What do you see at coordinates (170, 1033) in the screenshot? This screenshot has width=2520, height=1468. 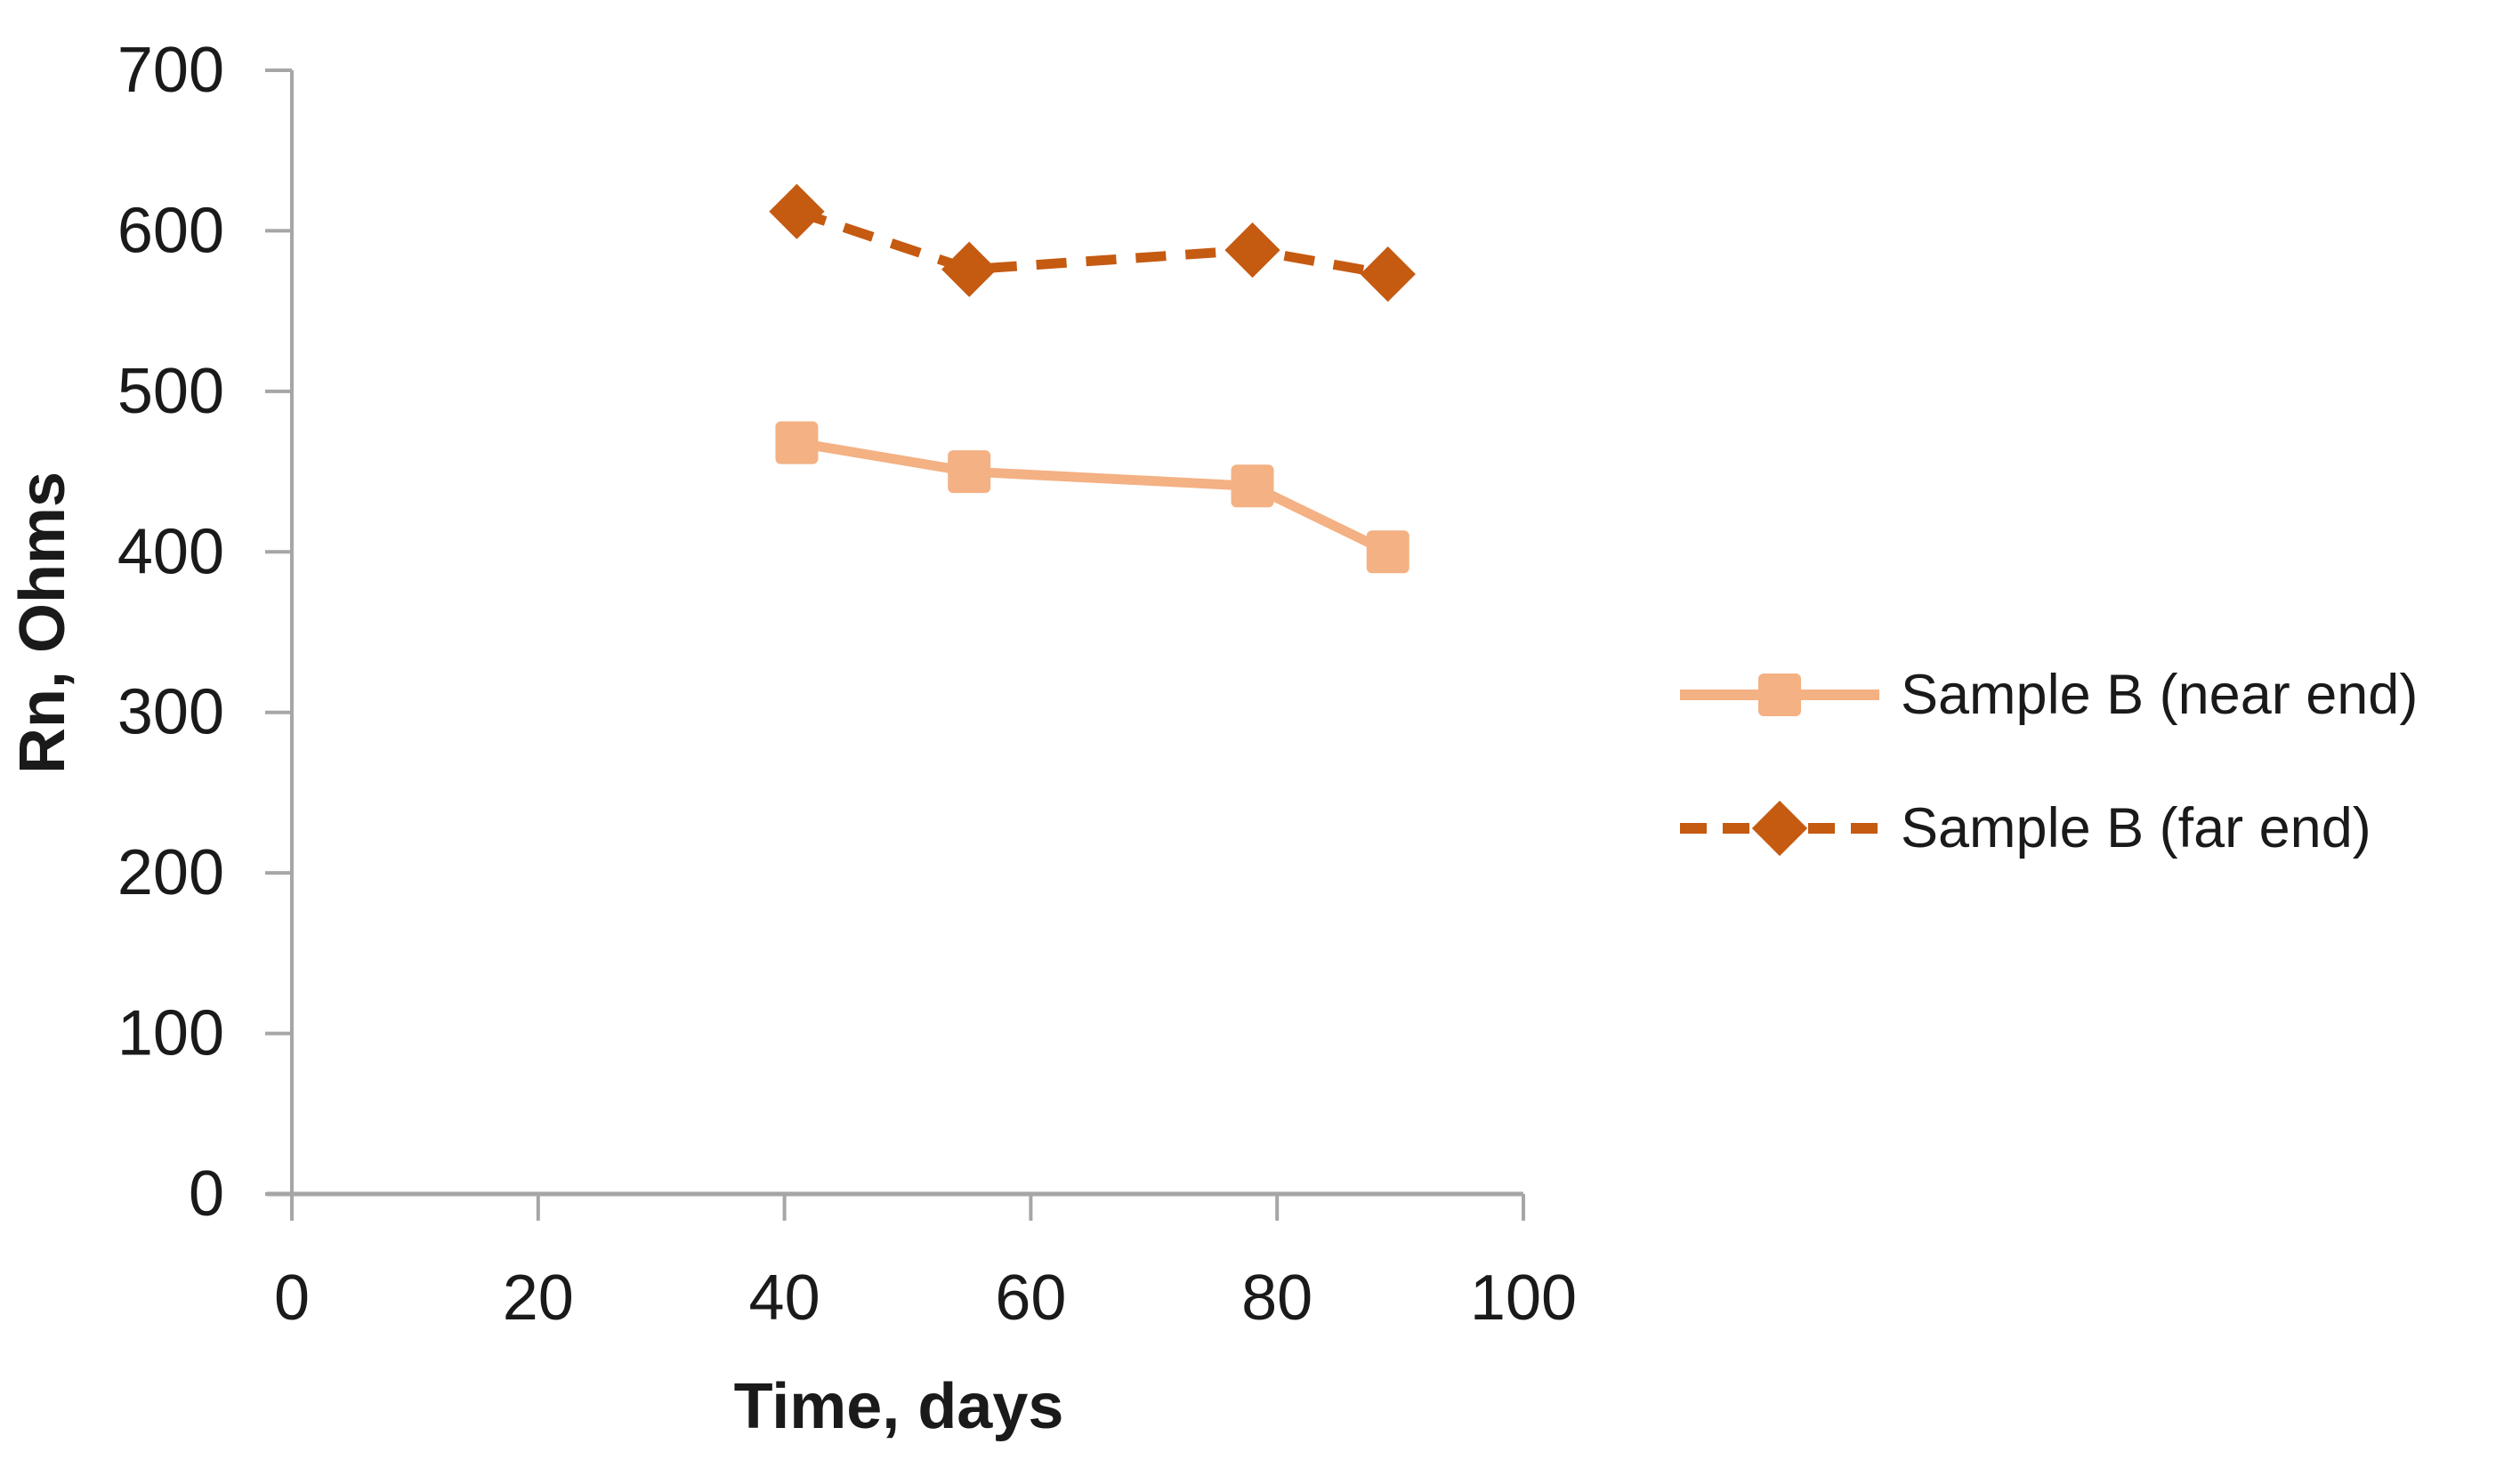 I see `y-tick-label: 100` at bounding box center [170, 1033].